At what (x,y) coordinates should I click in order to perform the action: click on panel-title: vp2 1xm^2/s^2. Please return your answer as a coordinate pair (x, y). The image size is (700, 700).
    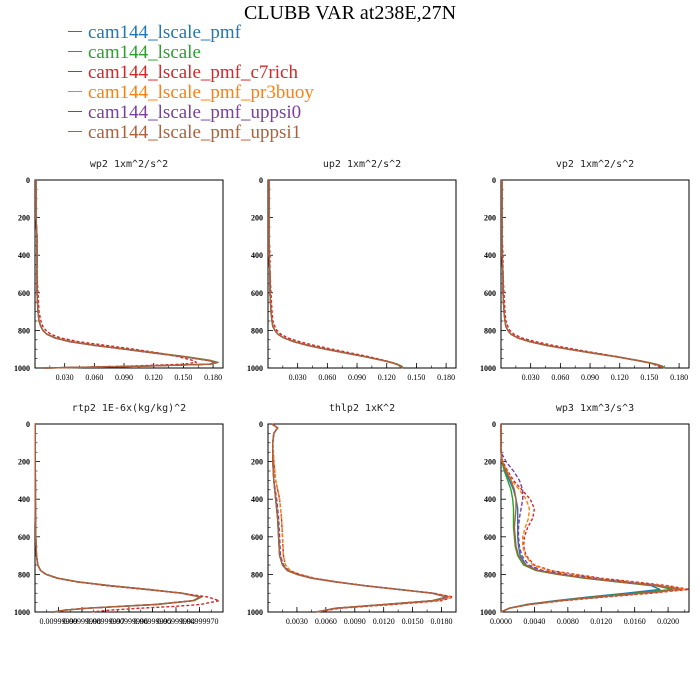
    Looking at the image, I should click on (595, 164).